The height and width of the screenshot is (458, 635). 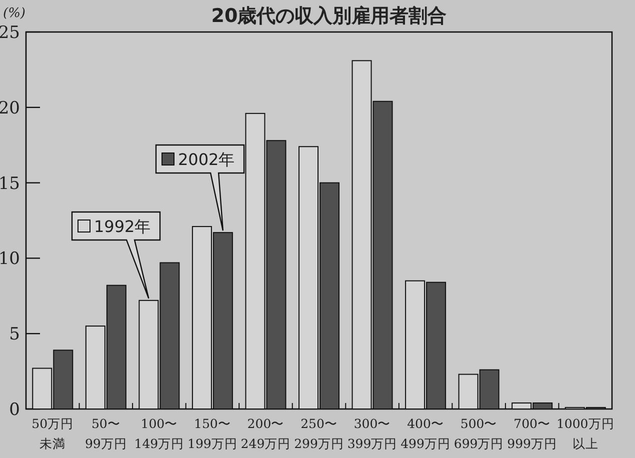 I want to click on x-tick-label: 300〜399万円, so click(x=372, y=433).